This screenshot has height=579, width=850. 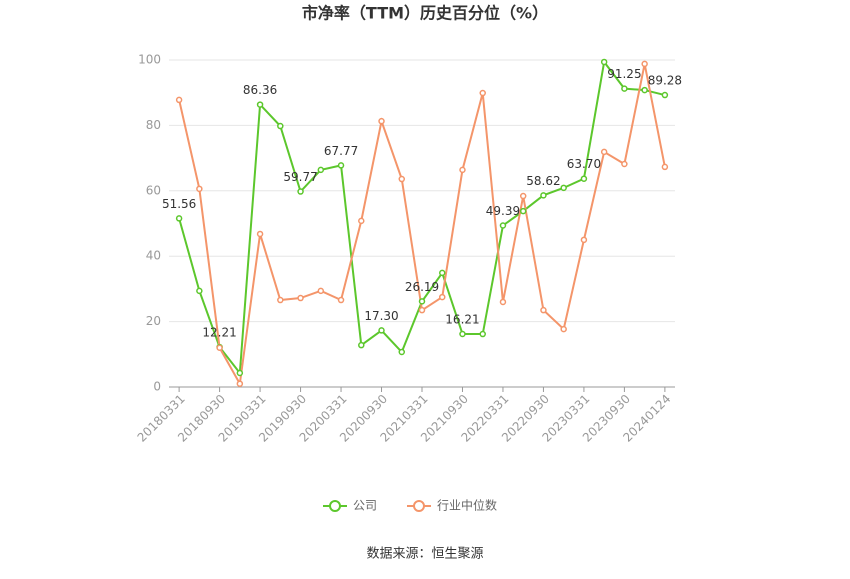 What do you see at coordinates (153, 190) in the screenshot?
I see `y-tick-label: 60` at bounding box center [153, 190].